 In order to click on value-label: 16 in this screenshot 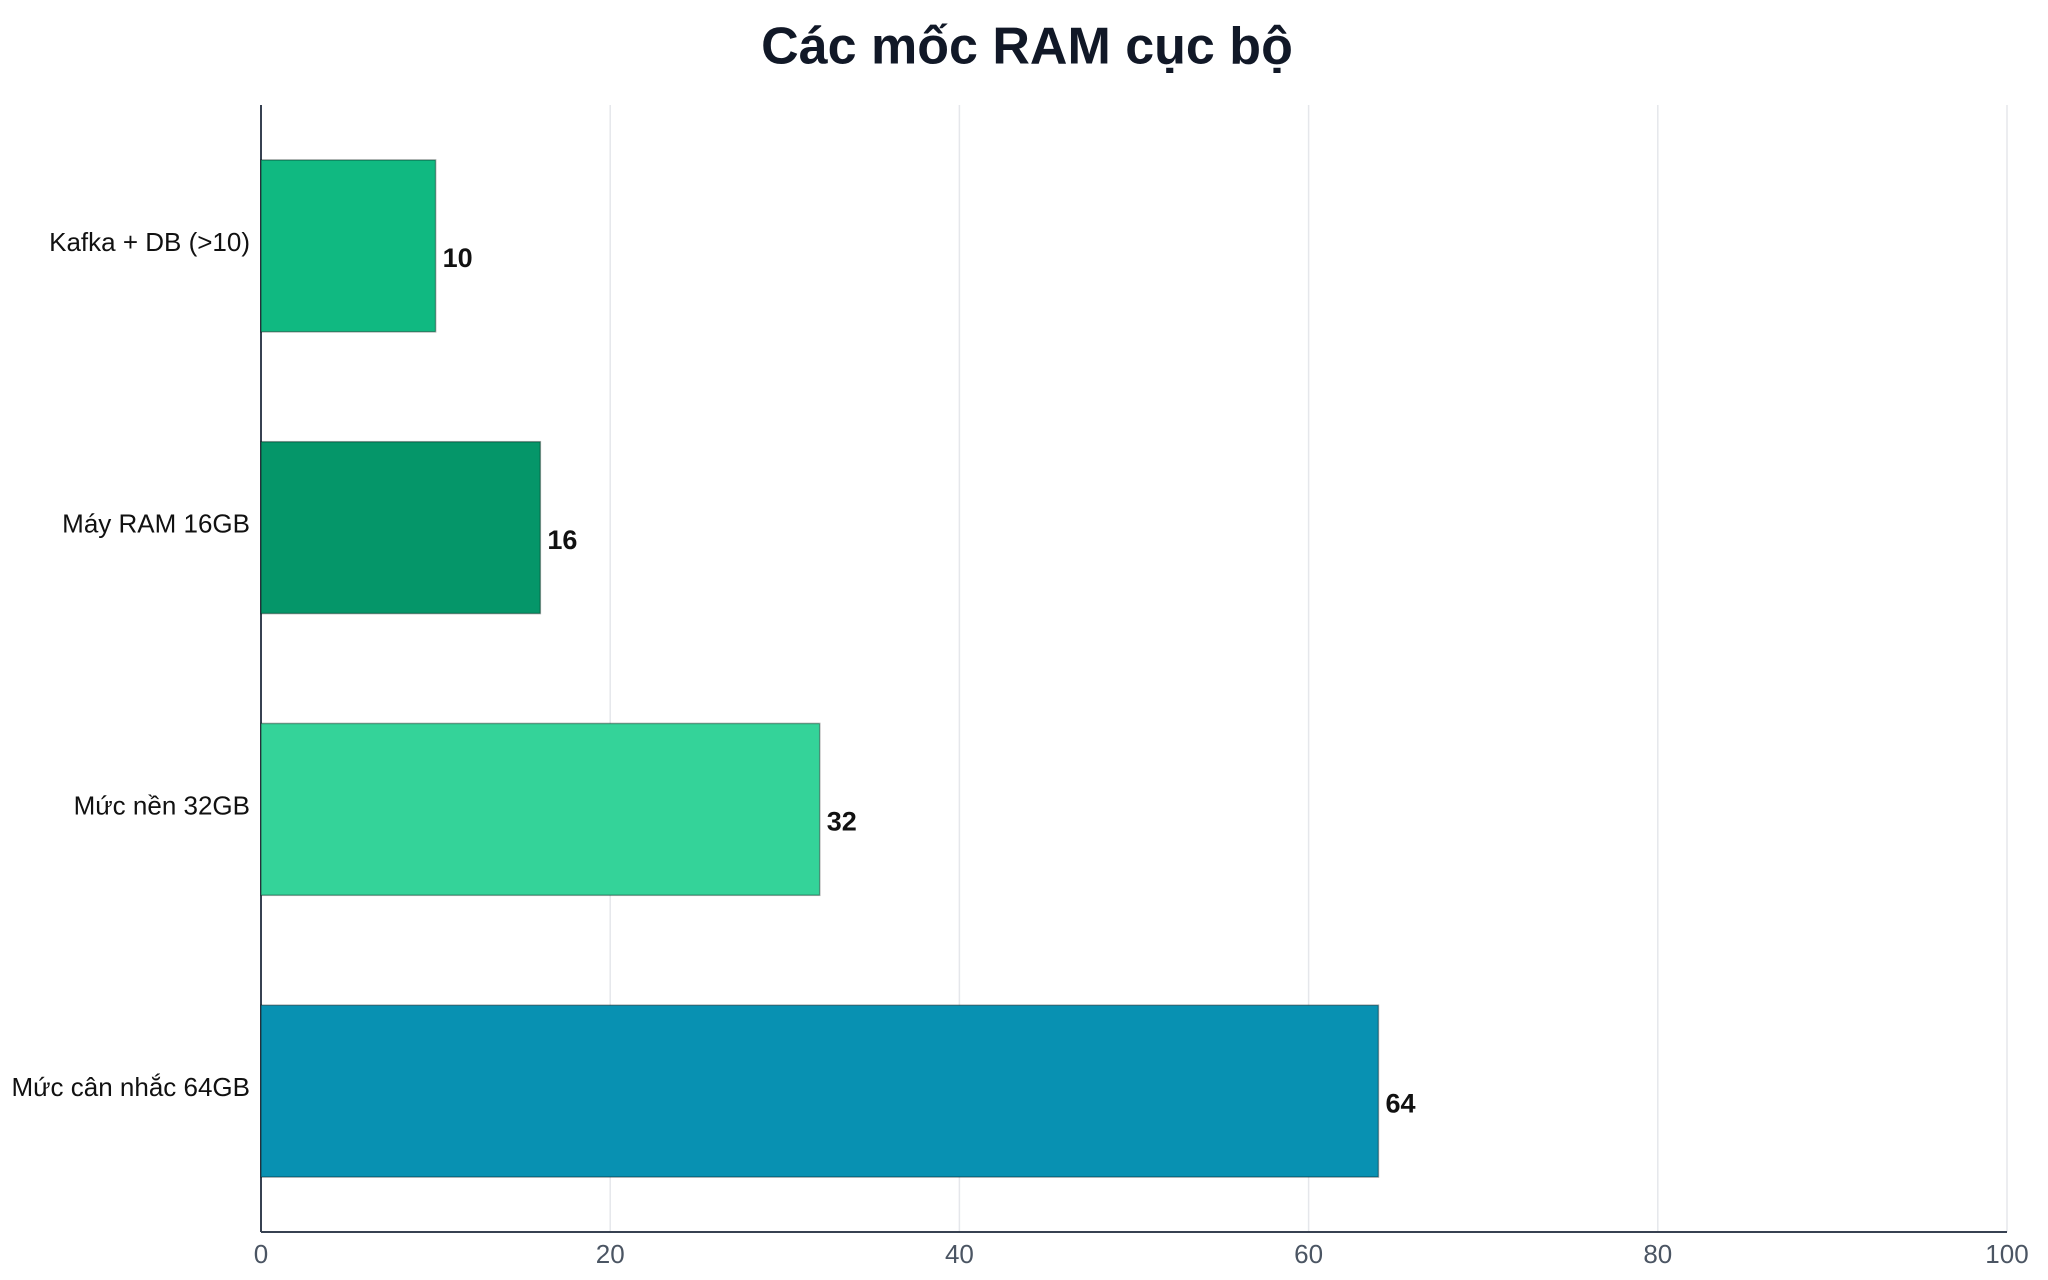, I will do `click(562, 540)`.